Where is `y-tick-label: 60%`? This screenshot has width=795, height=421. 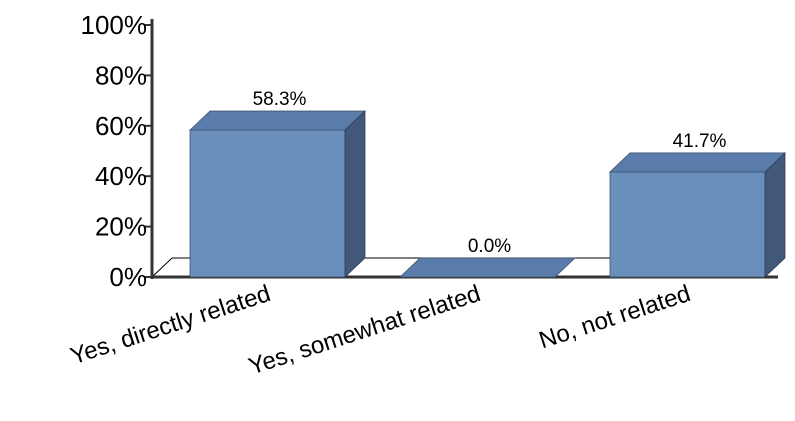
y-tick-label: 60% is located at coordinates (121, 126).